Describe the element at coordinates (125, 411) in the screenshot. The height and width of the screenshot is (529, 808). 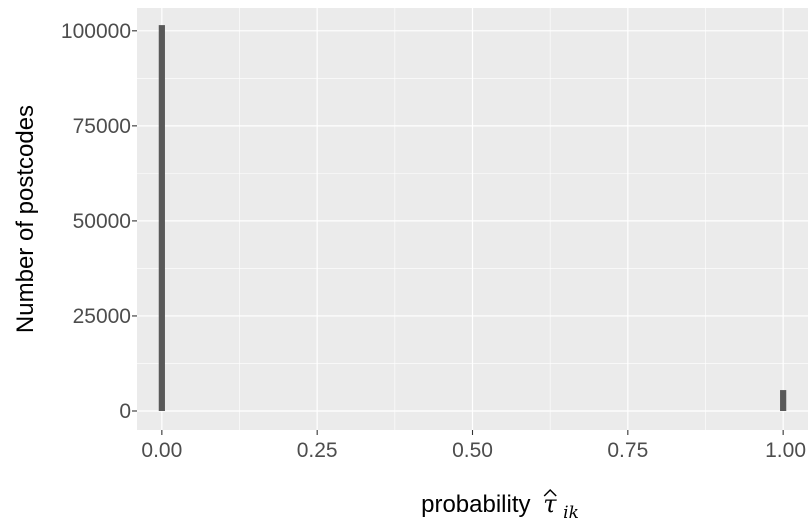
I see `y-tick-label: 0` at that location.